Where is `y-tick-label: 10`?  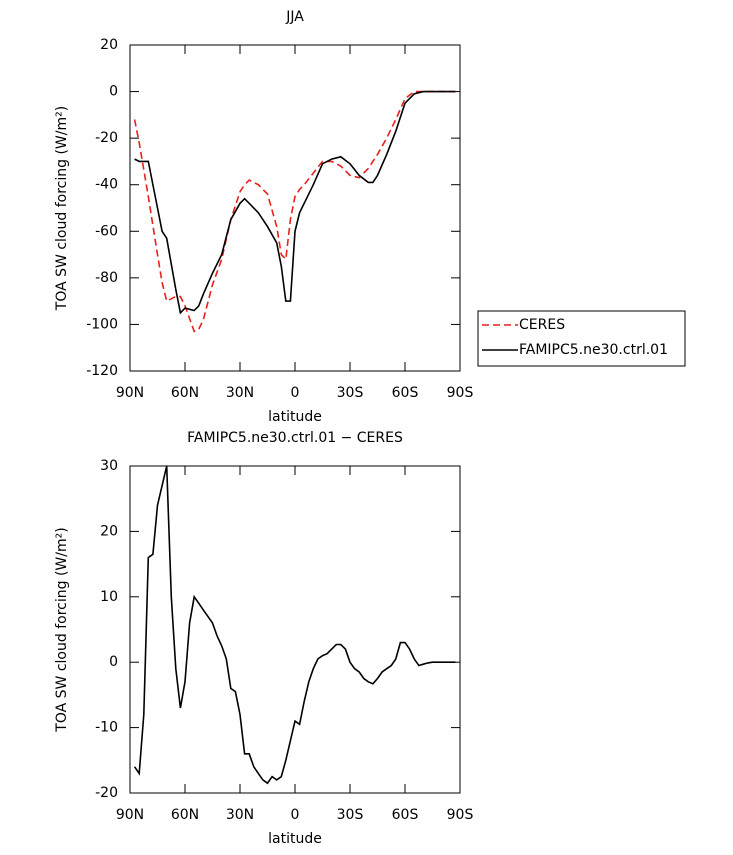
y-tick-label: 10 is located at coordinates (109, 597).